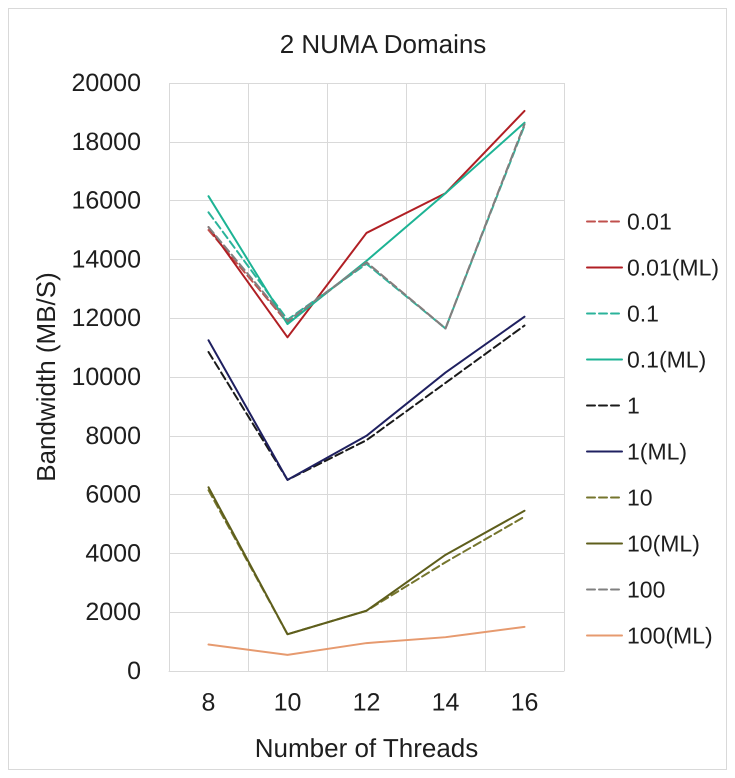  Describe the element at coordinates (134, 671) in the screenshot. I see `y-tick-label: 0` at that location.